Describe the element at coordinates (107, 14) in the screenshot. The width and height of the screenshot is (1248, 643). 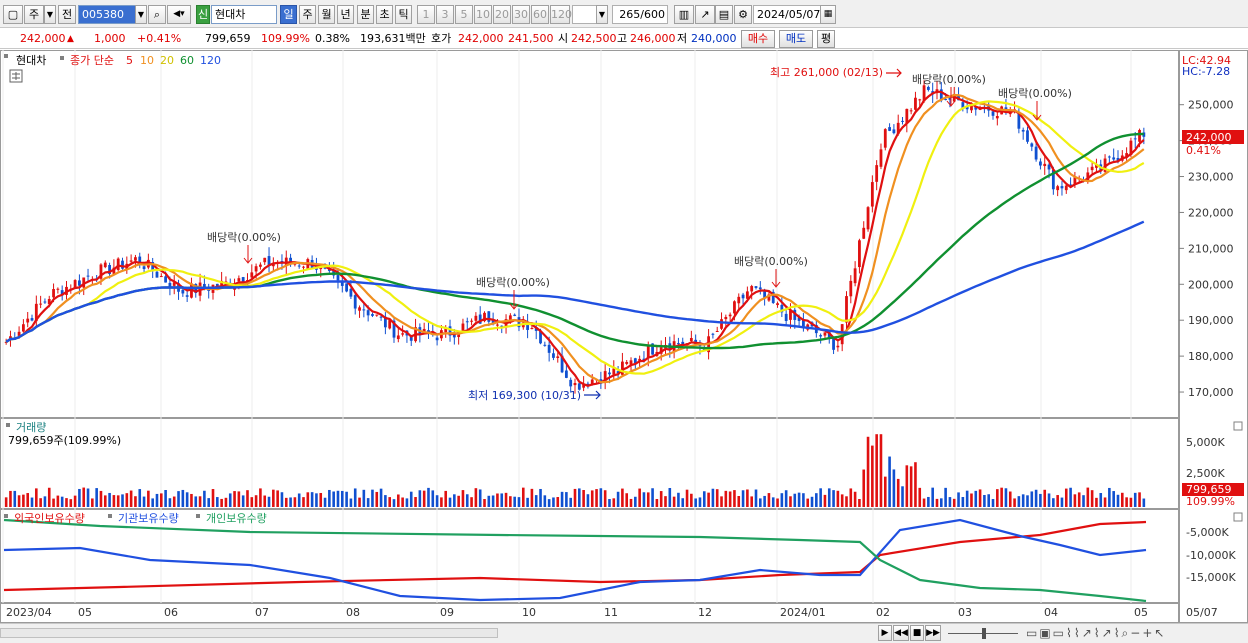
I see `stock-code-input: 005380` at that location.